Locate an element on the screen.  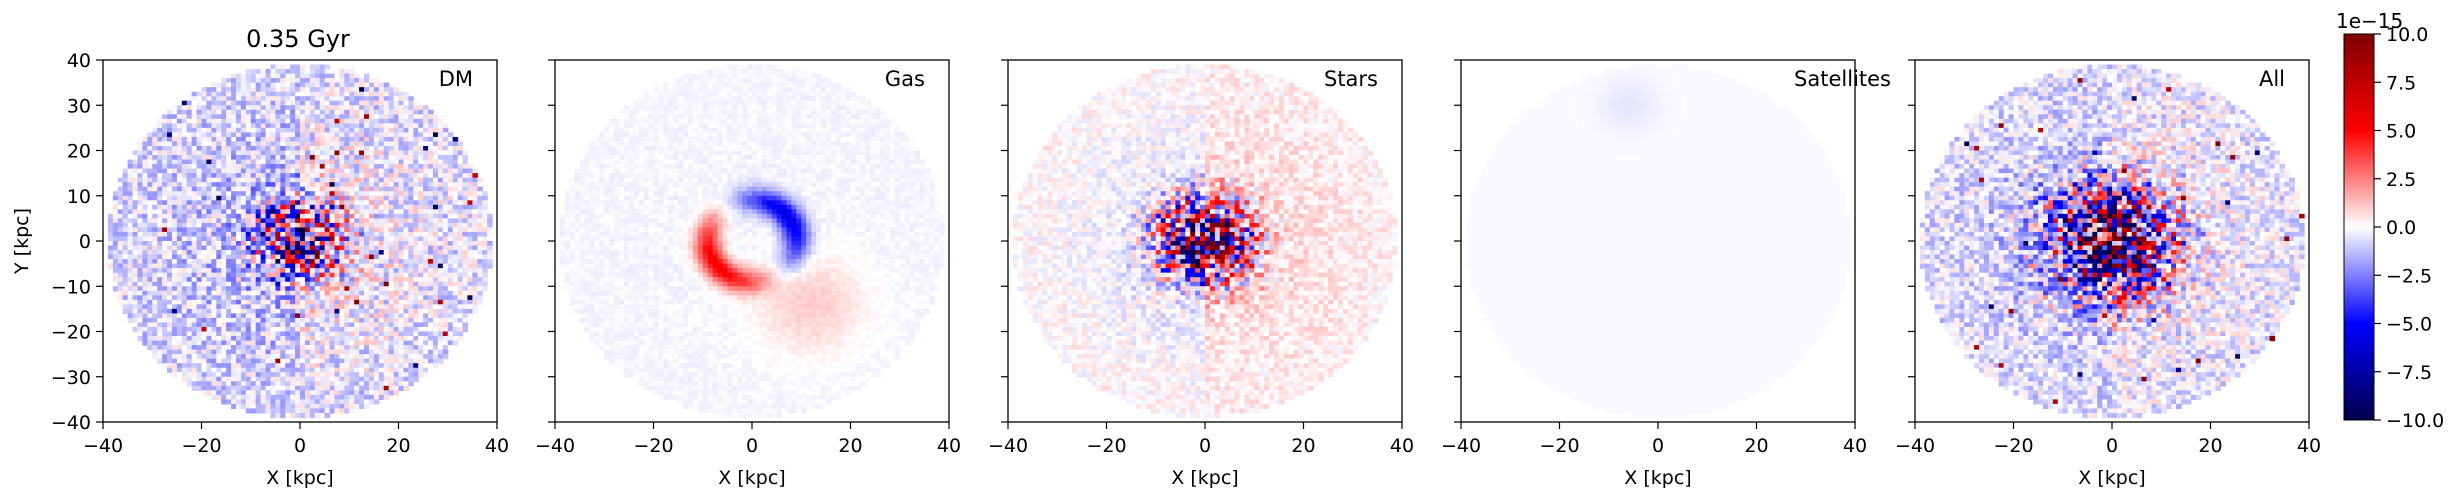
colorbar-offset-label: 1e−15 is located at coordinates (2369, 21).